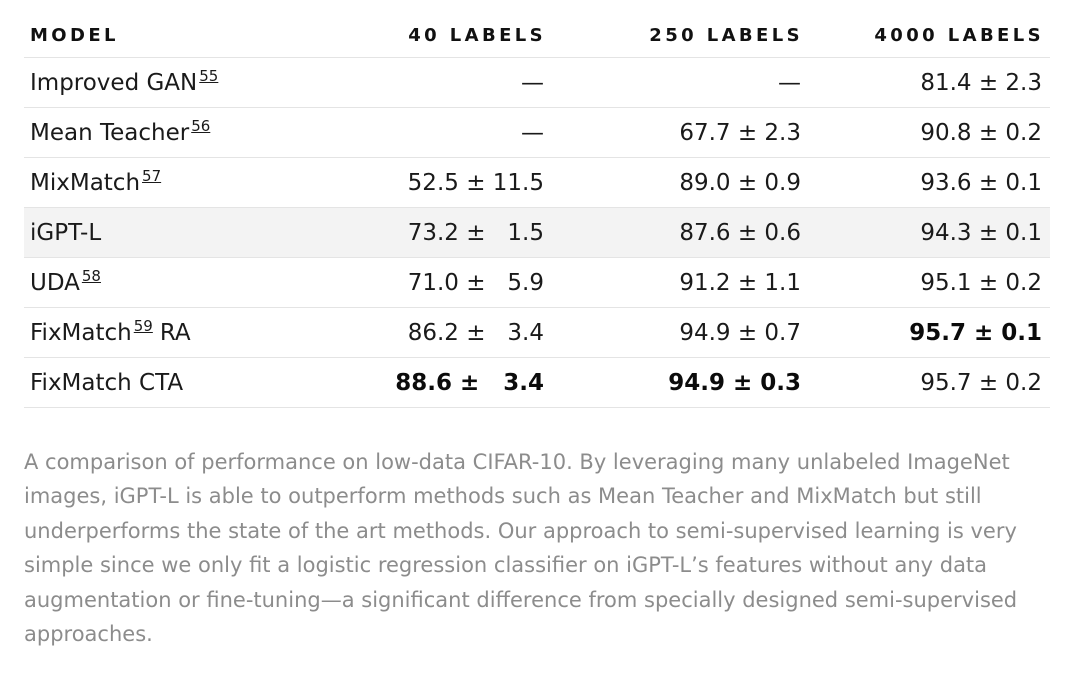  What do you see at coordinates (428, 232) in the screenshot?
I see `value-40-labels: 73.2 ± 1.5` at bounding box center [428, 232].